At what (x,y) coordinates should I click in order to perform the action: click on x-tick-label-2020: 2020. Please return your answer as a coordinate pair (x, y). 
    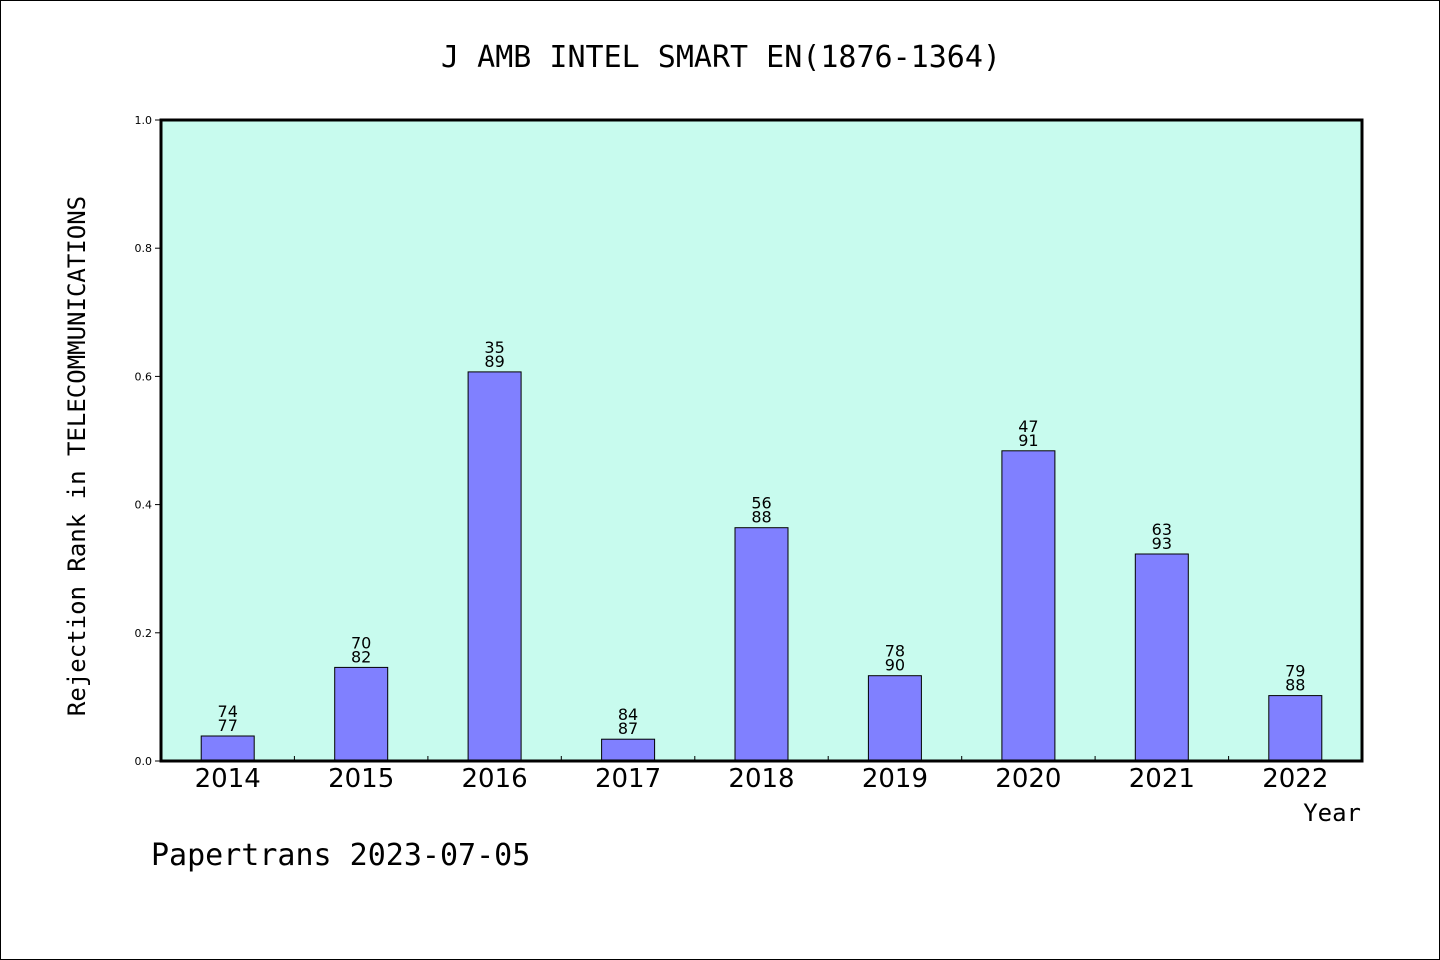
    Looking at the image, I should click on (1028, 779).